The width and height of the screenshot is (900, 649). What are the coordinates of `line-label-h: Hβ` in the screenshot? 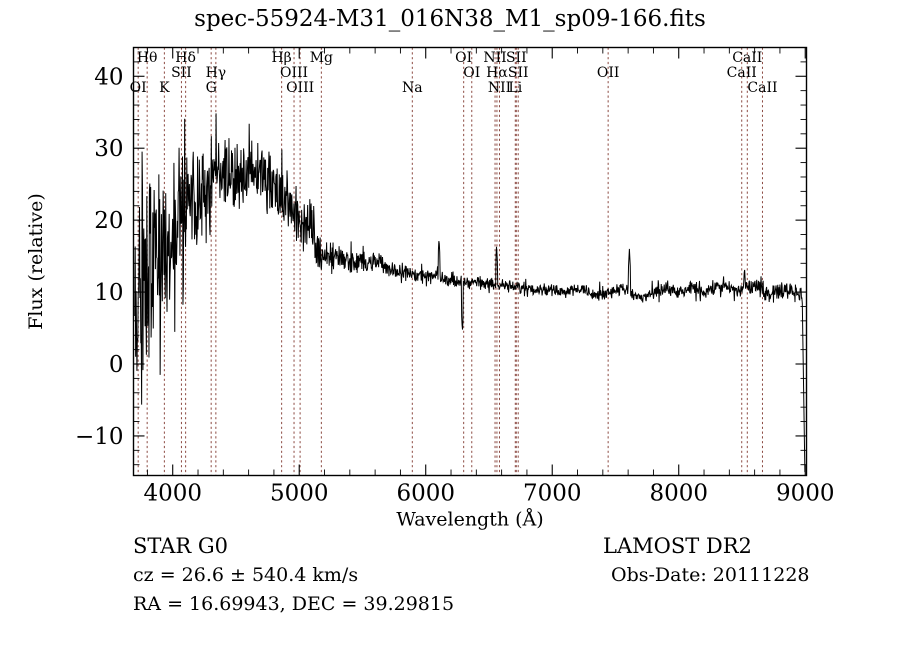 It's located at (281, 58).